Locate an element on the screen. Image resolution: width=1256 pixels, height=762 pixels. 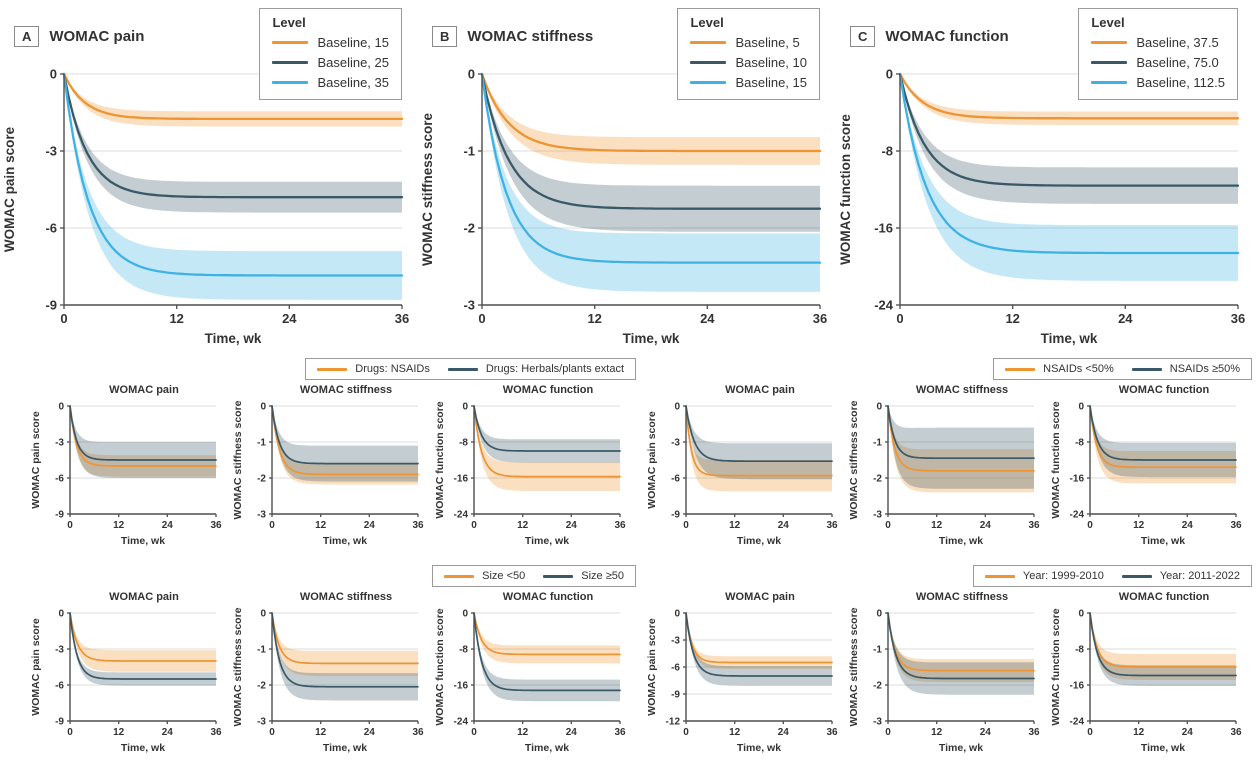
legend-item: NSAIDs ≥50% is located at coordinates (1185, 369).